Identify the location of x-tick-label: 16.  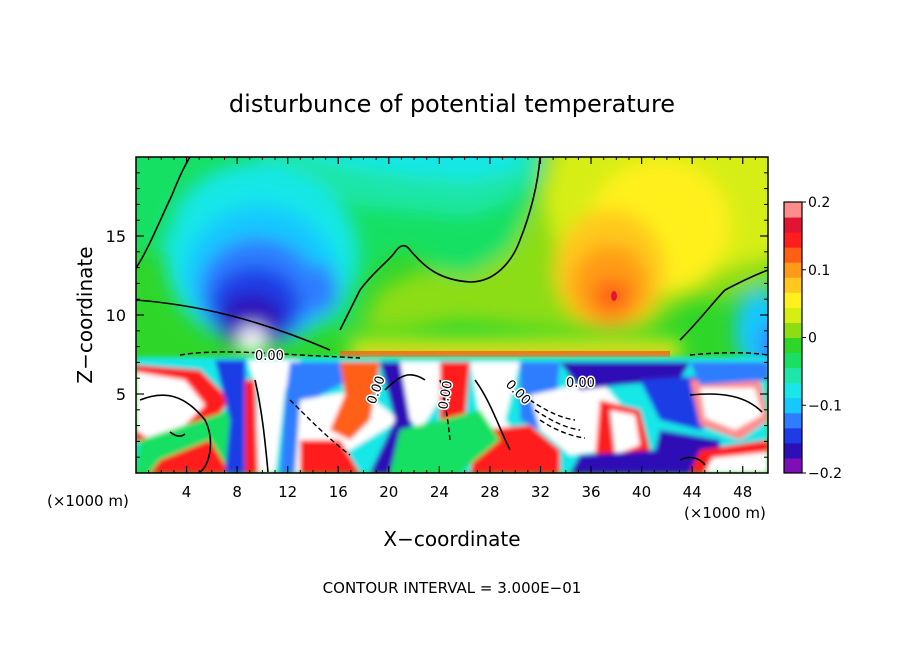
(338, 492).